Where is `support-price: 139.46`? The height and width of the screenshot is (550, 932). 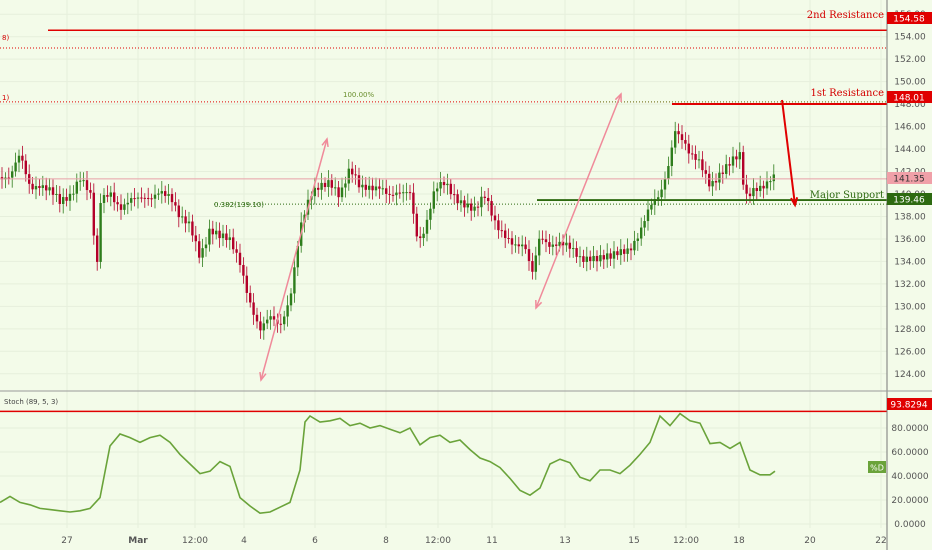 support-price: 139.46 is located at coordinates (909, 201).